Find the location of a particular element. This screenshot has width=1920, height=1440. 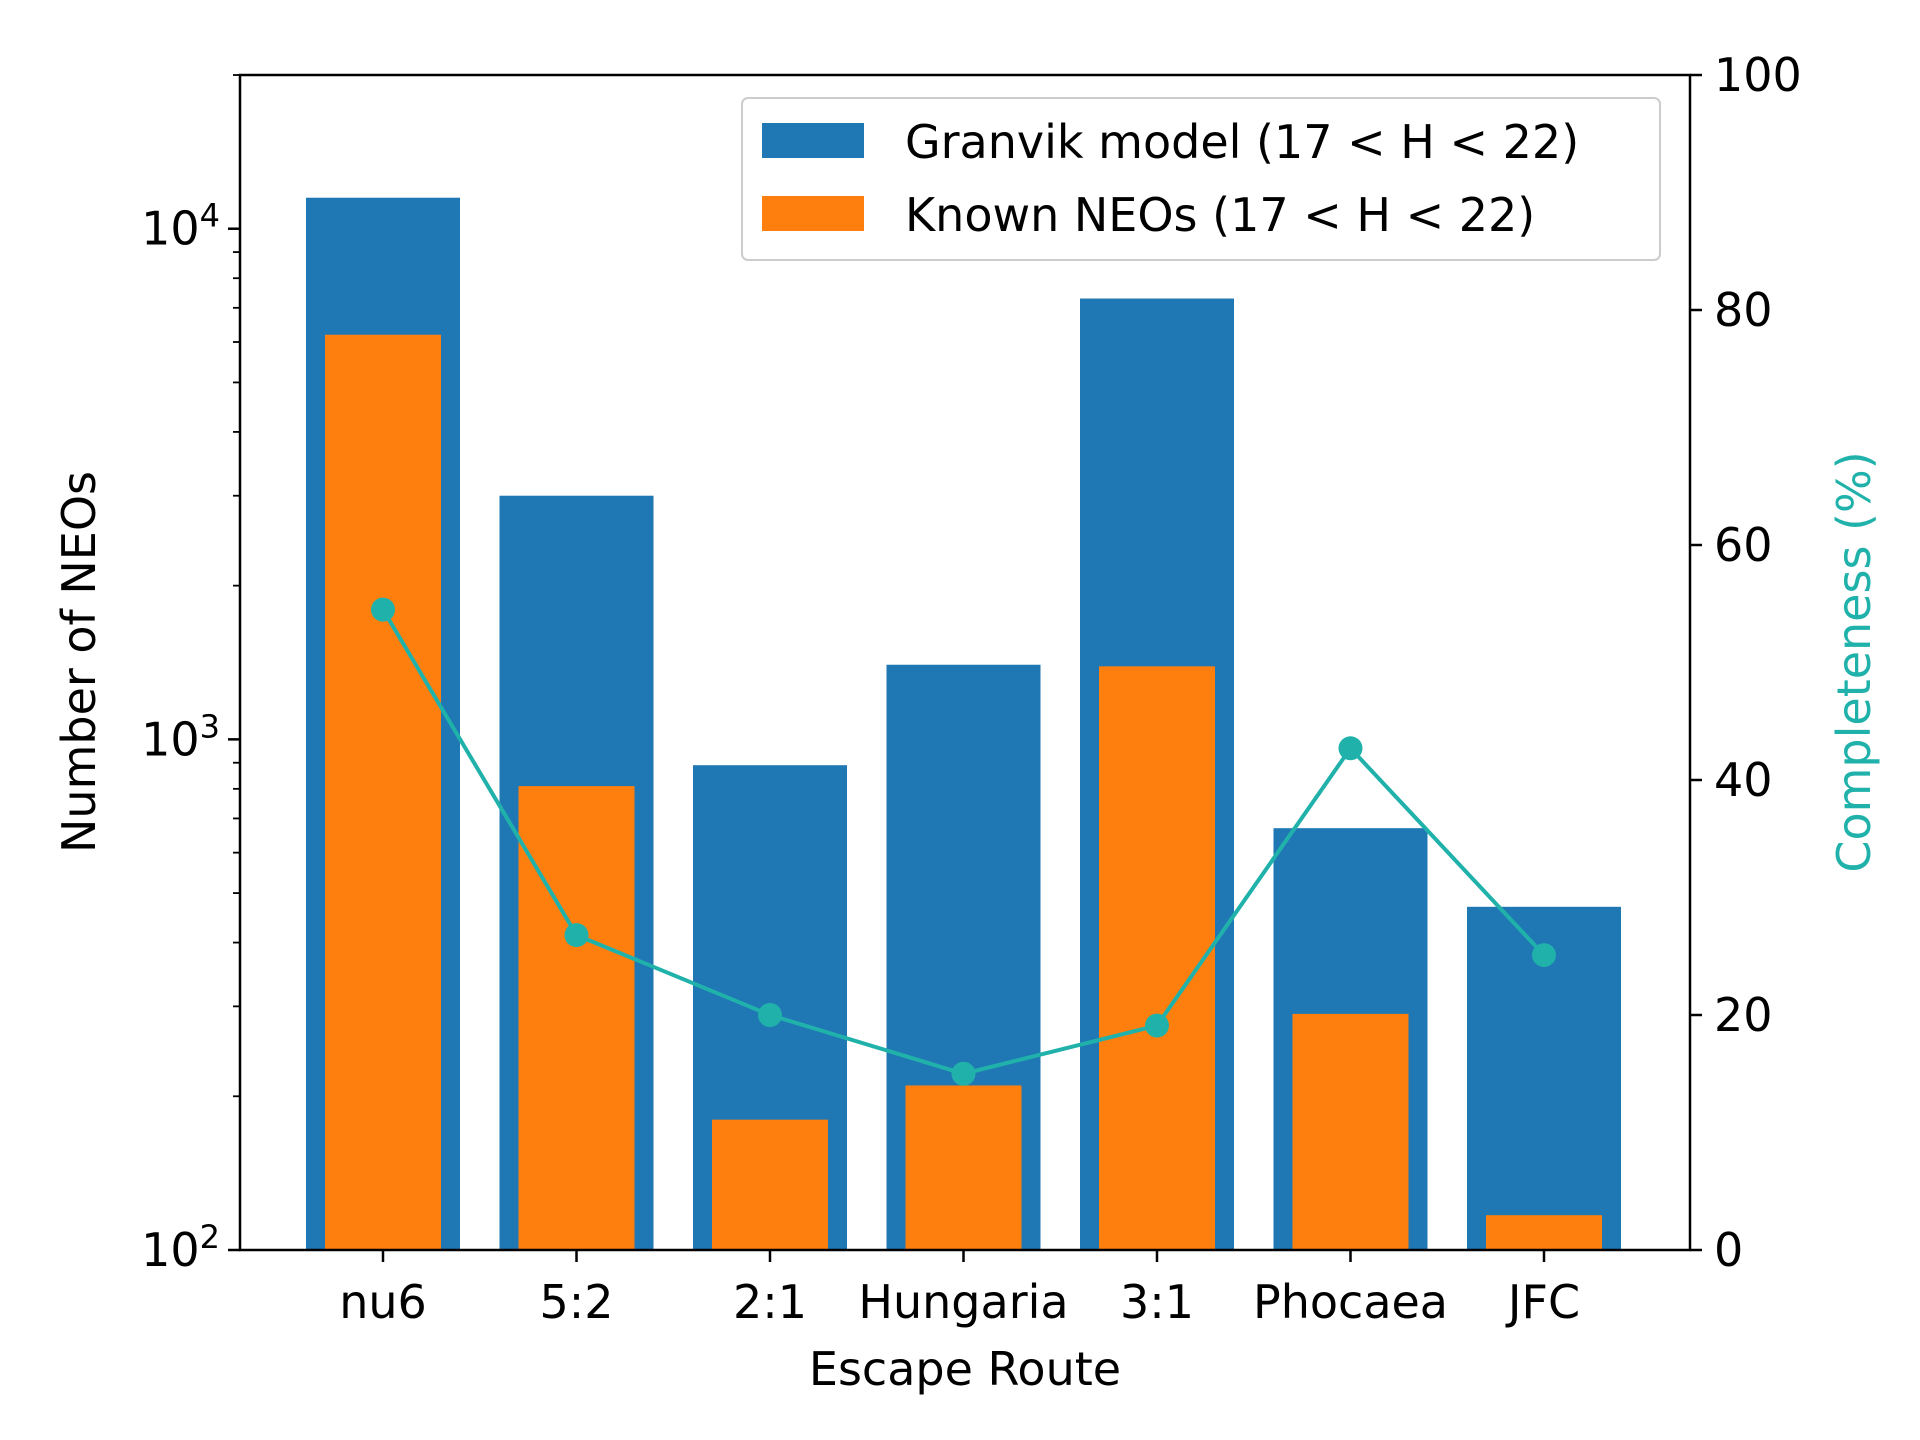

y2-tick-label-4: 80 is located at coordinates (1743, 310).